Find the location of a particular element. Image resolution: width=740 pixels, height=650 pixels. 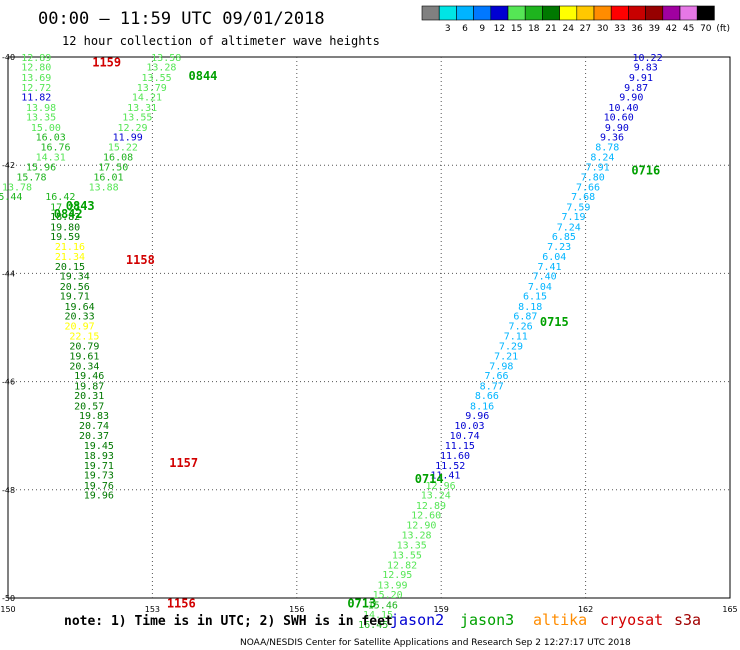

swh-point: 13.58 is located at coordinates (166, 58).